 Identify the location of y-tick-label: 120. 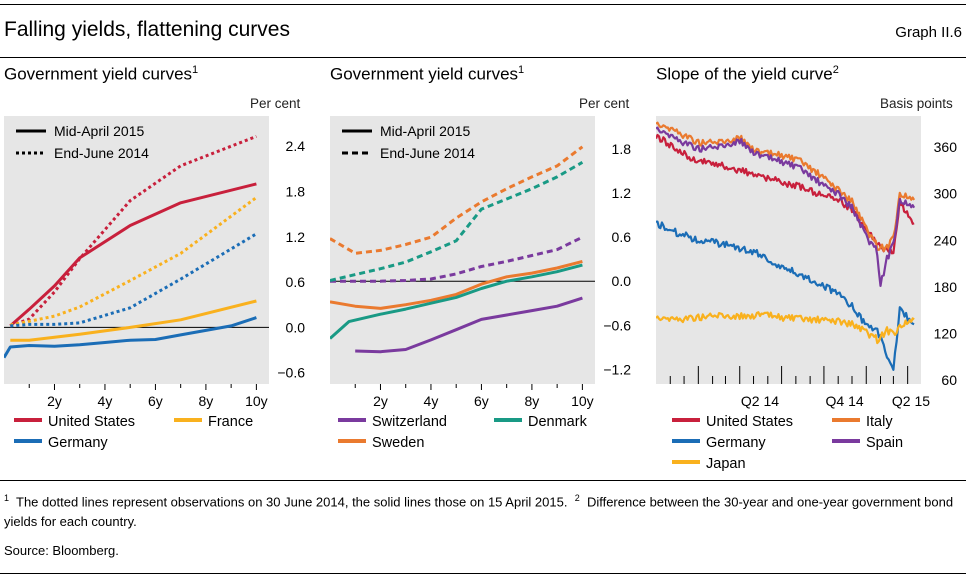
(946, 334).